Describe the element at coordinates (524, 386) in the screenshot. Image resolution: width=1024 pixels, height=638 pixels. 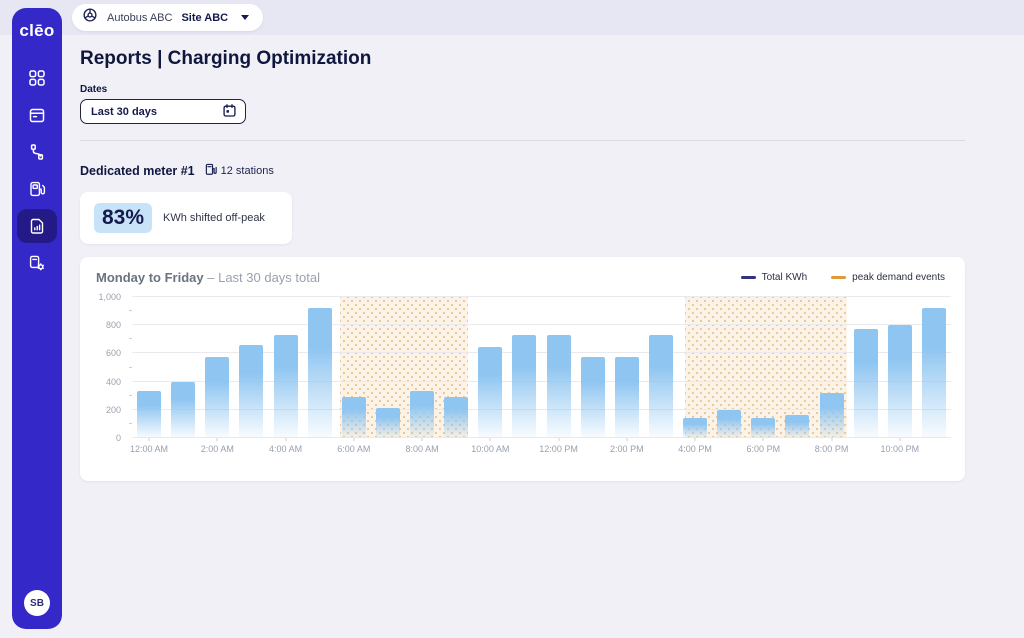
I see `bar-1100am` at that location.